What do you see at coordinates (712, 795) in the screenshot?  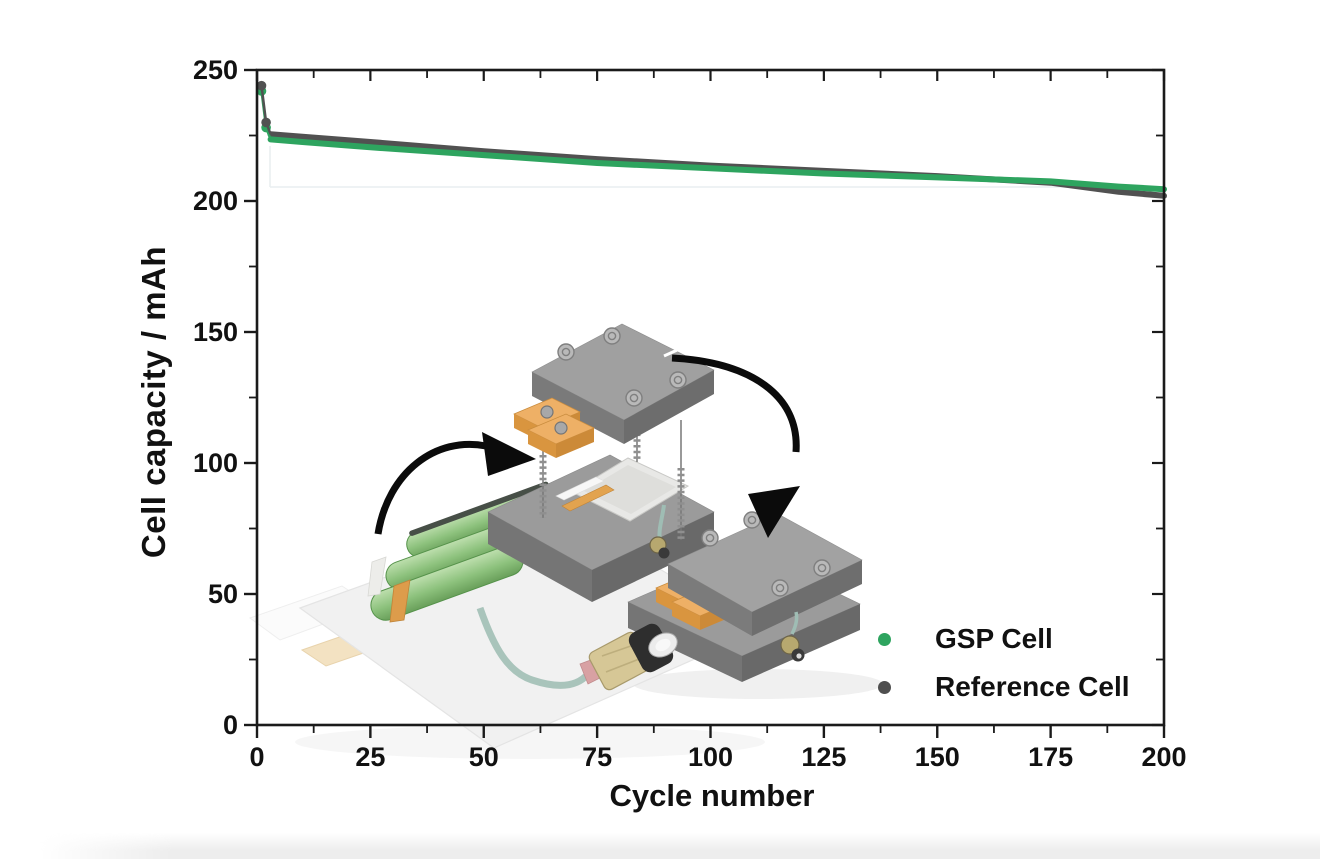 I see `x-axis-title: Cycle number` at bounding box center [712, 795].